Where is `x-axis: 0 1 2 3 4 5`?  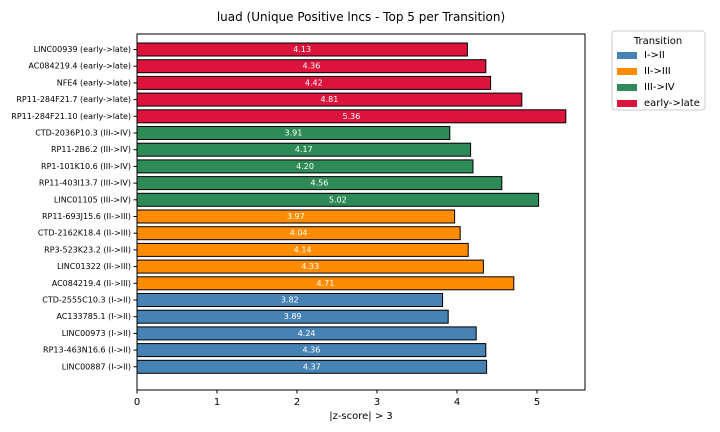 x-axis: 0 1 2 3 4 5 is located at coordinates (337, 399).